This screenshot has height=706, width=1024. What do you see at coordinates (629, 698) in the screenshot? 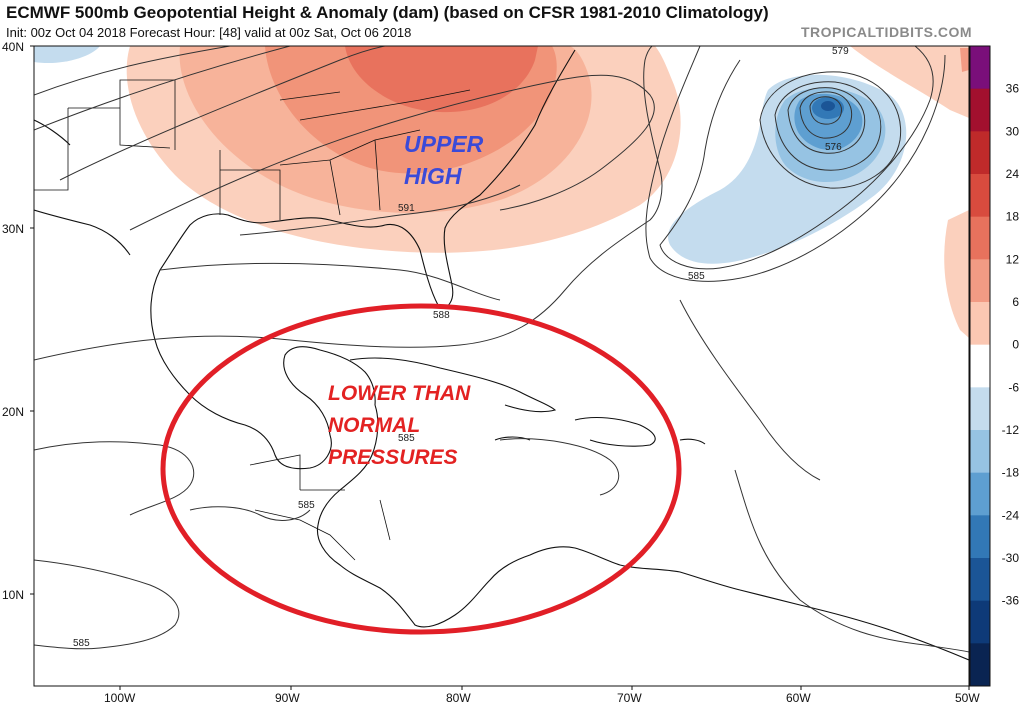
I see `lon-label: 70W` at bounding box center [629, 698].